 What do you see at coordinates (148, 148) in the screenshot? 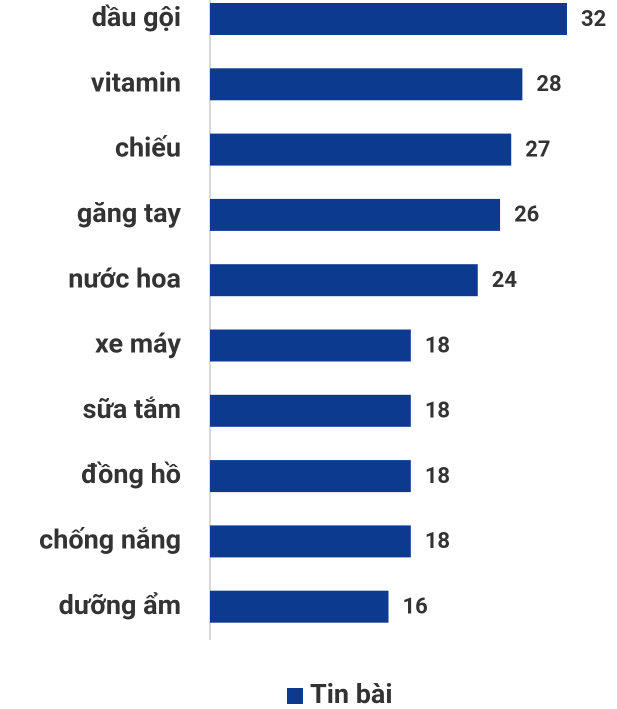
I see `category-label: chiếu` at bounding box center [148, 148].